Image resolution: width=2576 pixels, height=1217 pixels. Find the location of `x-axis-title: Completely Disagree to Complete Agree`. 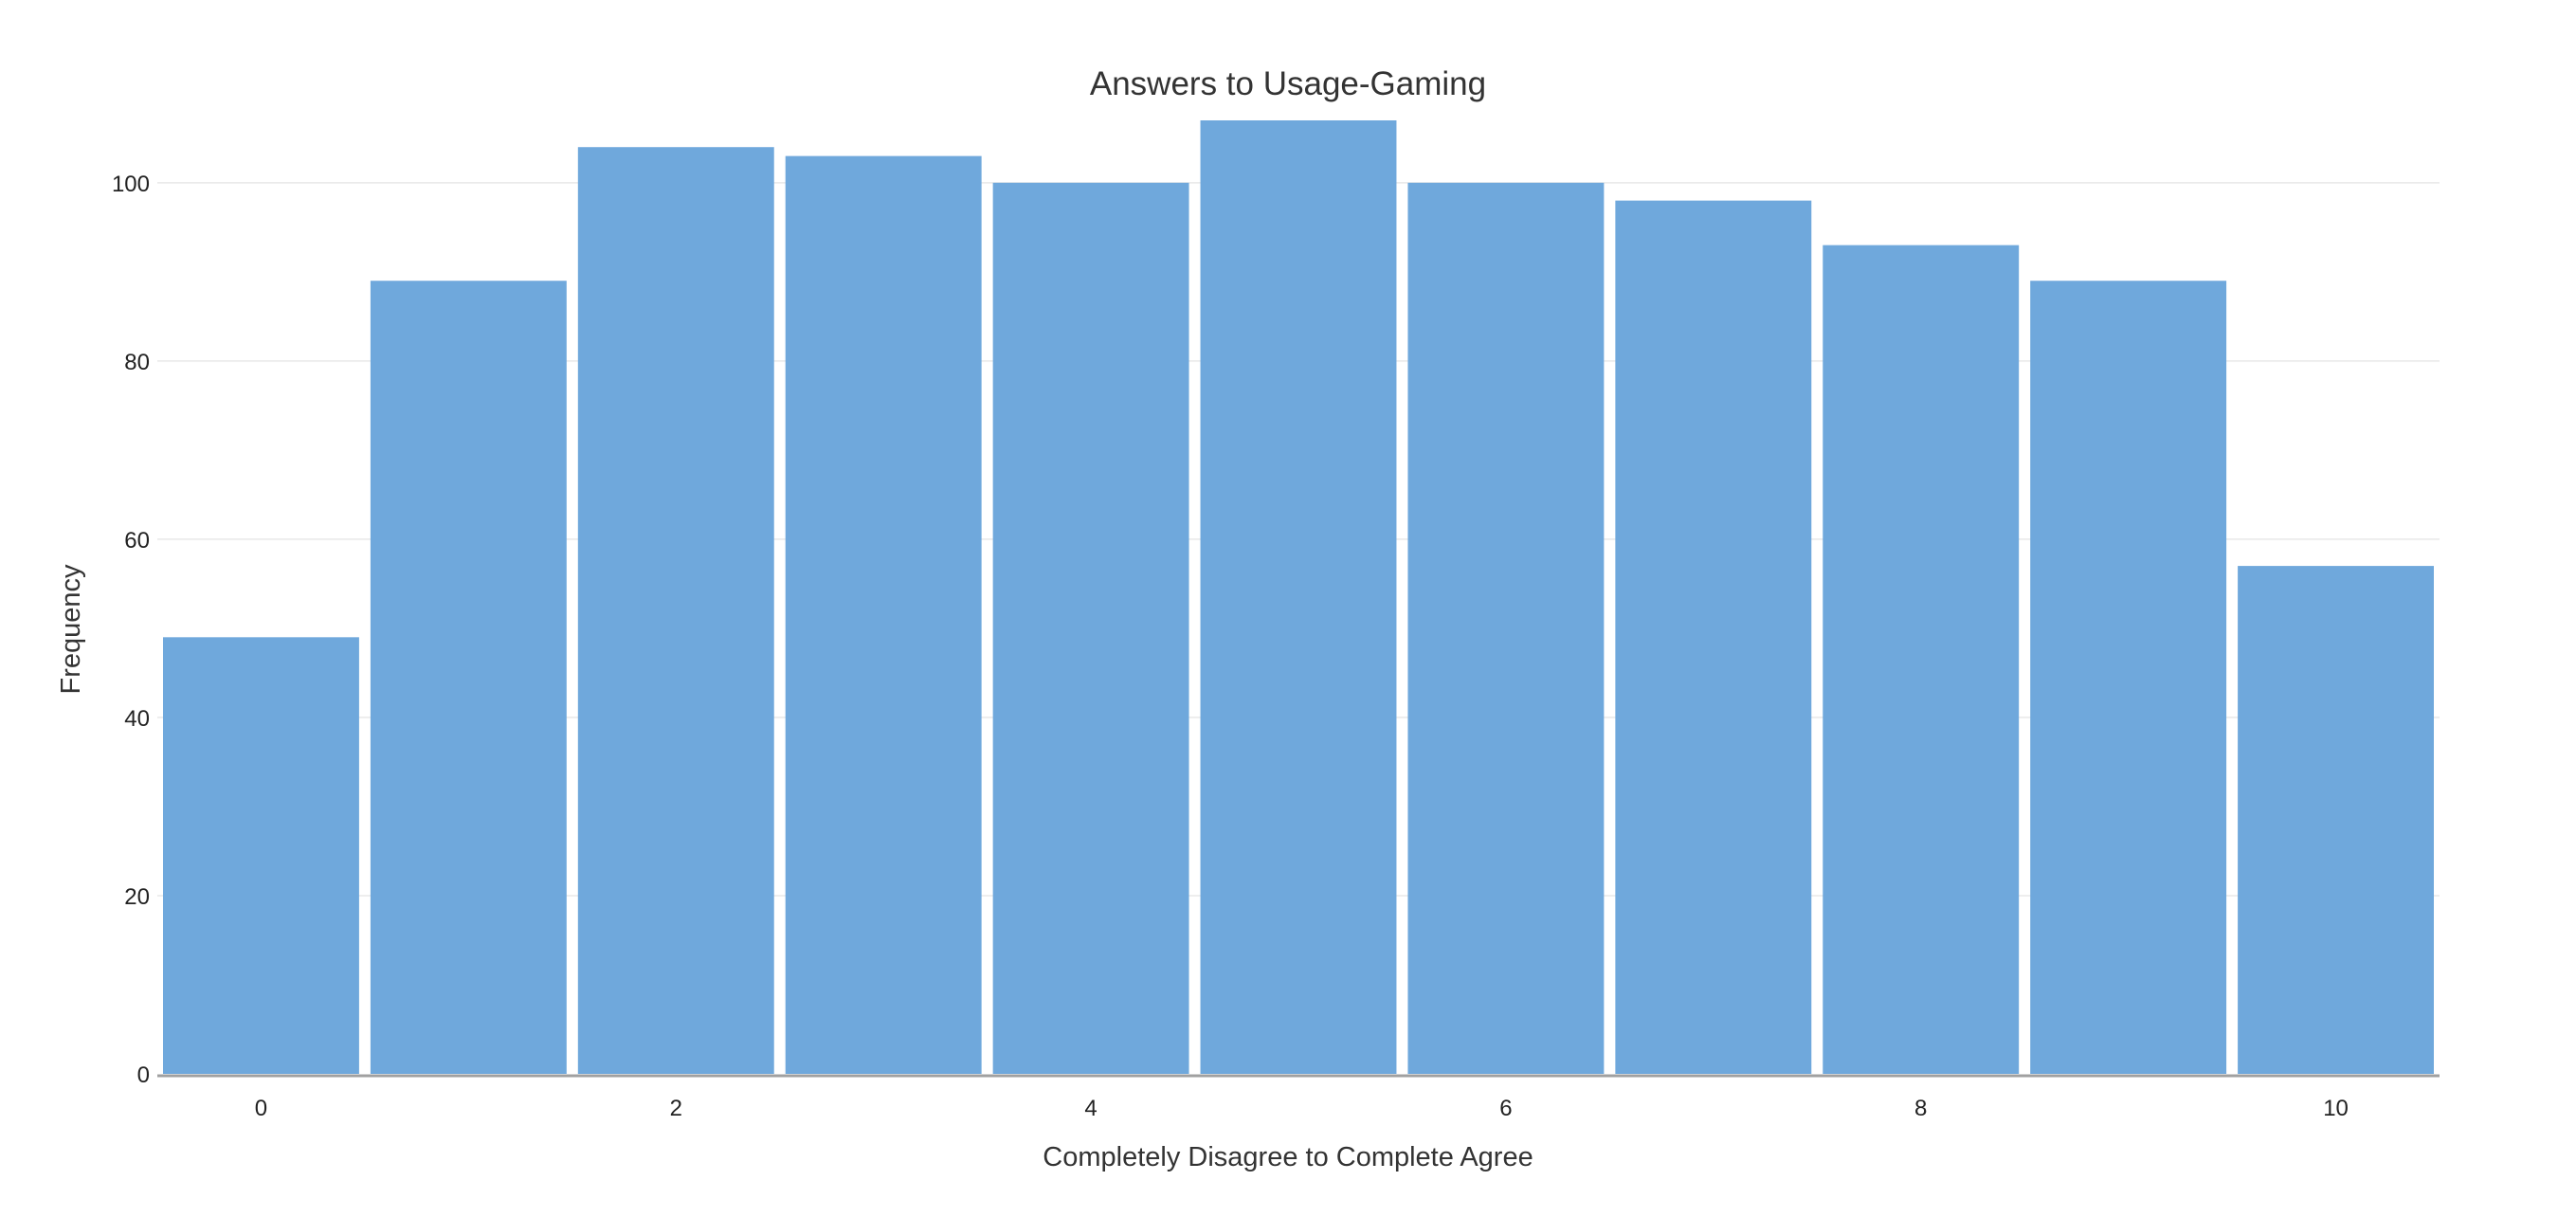

x-axis-title: Completely Disagree to Complete Agree is located at coordinates (1288, 1157).